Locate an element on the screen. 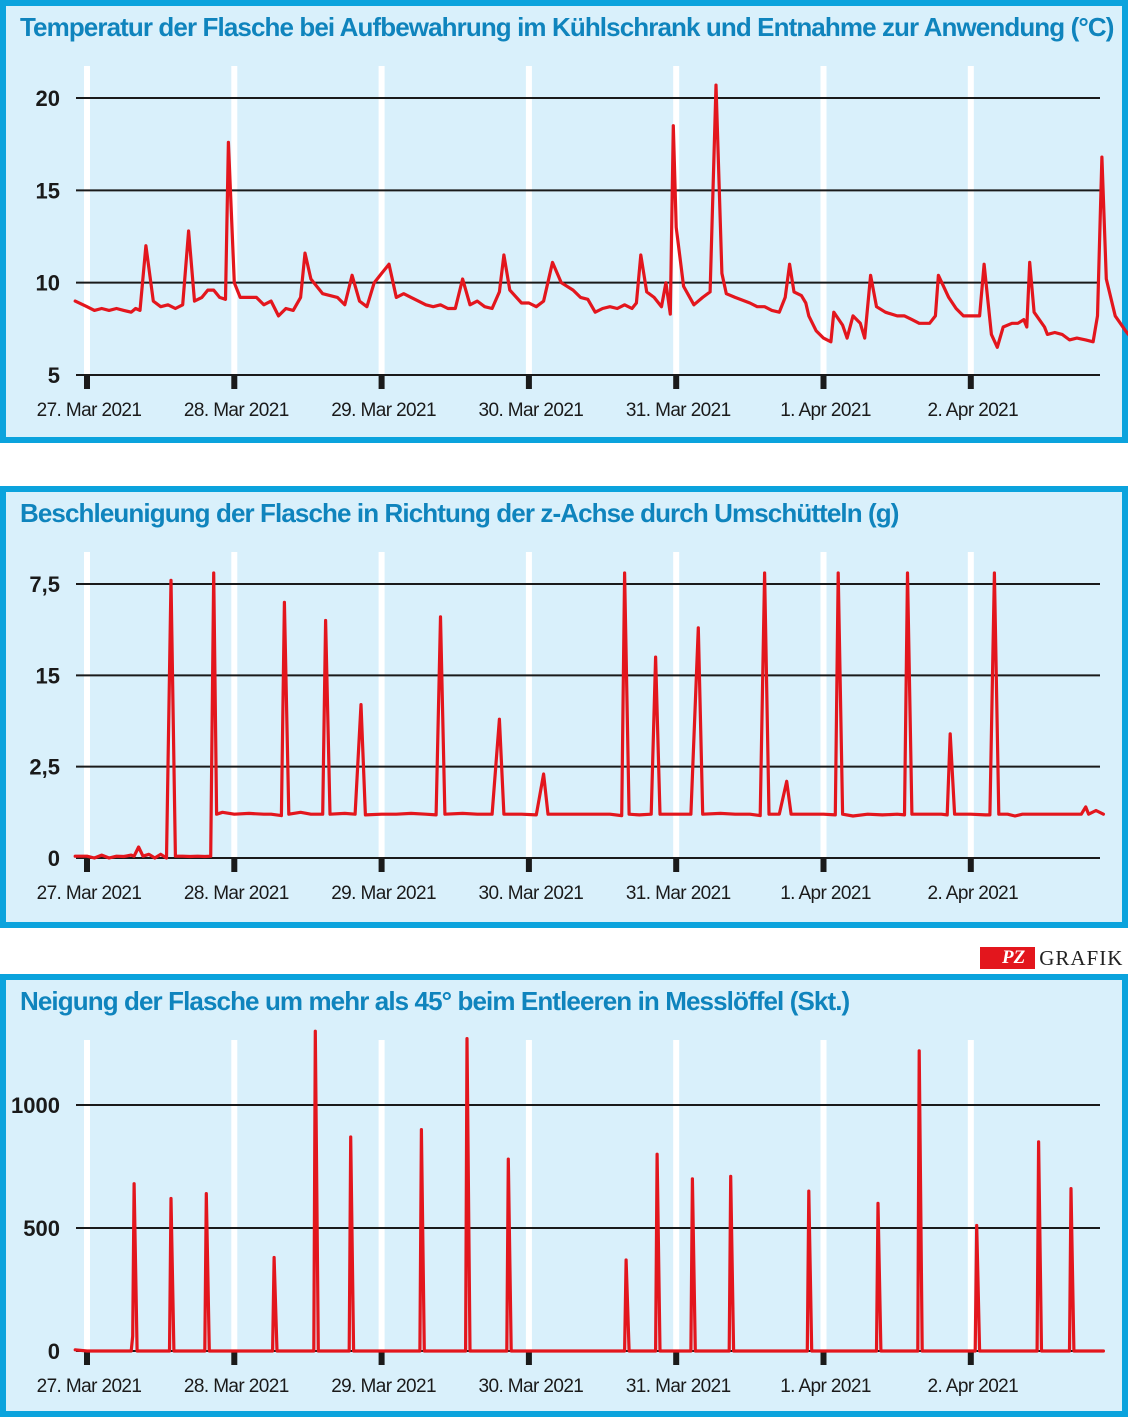 Image resolution: width=1128 pixels, height=1417 pixels. y-tick-label: 7,5 is located at coordinates (44, 584).